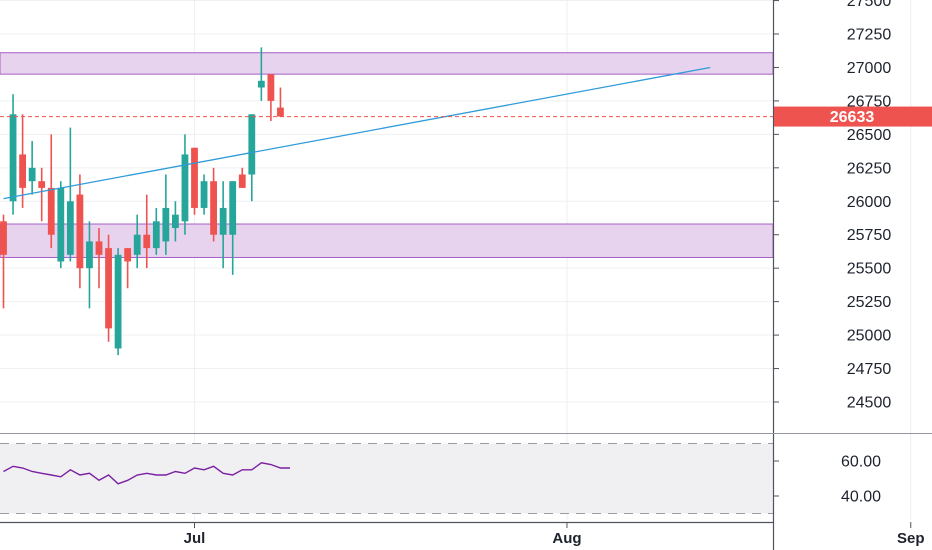  What do you see at coordinates (861, 462) in the screenshot?
I see `rsi-tick-label: 60.00` at bounding box center [861, 462].